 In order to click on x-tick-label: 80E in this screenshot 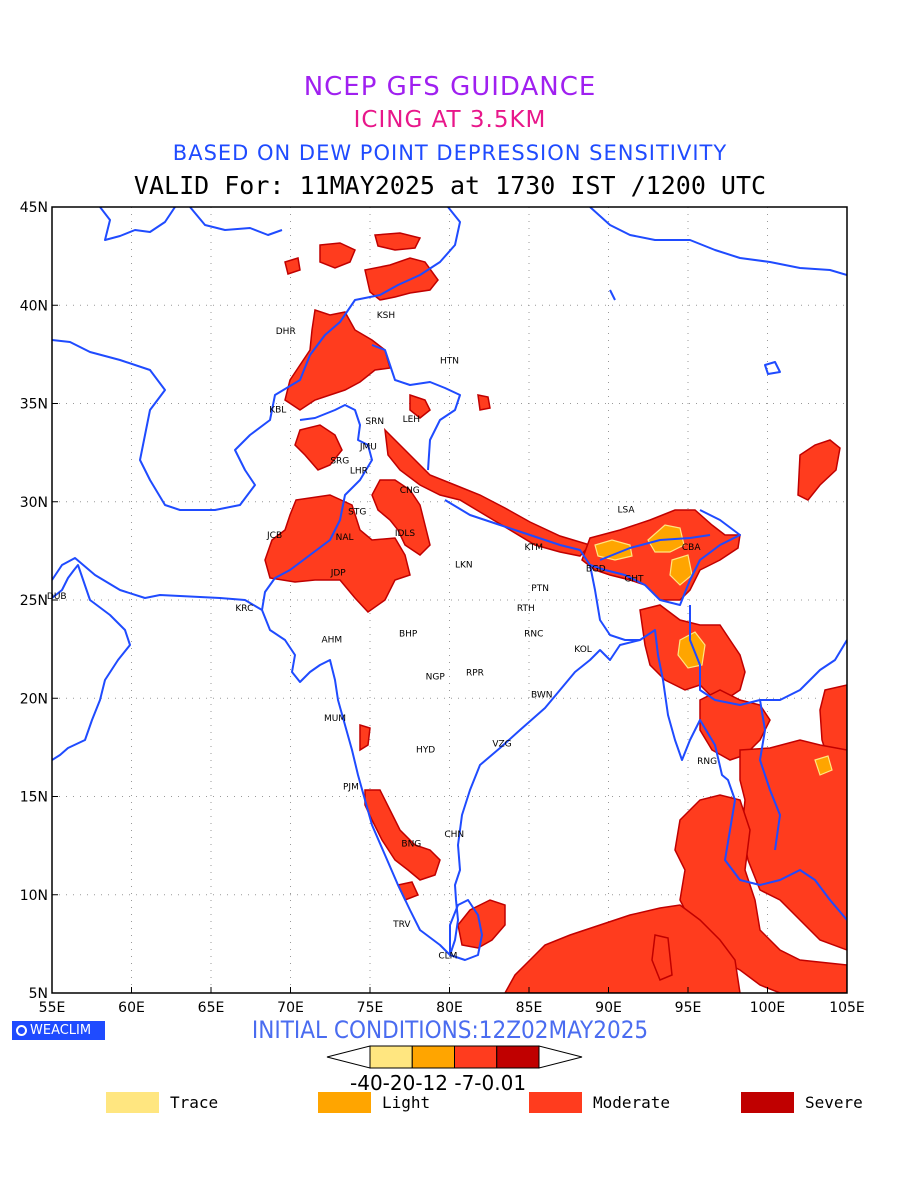, I will do `click(449, 1008)`.